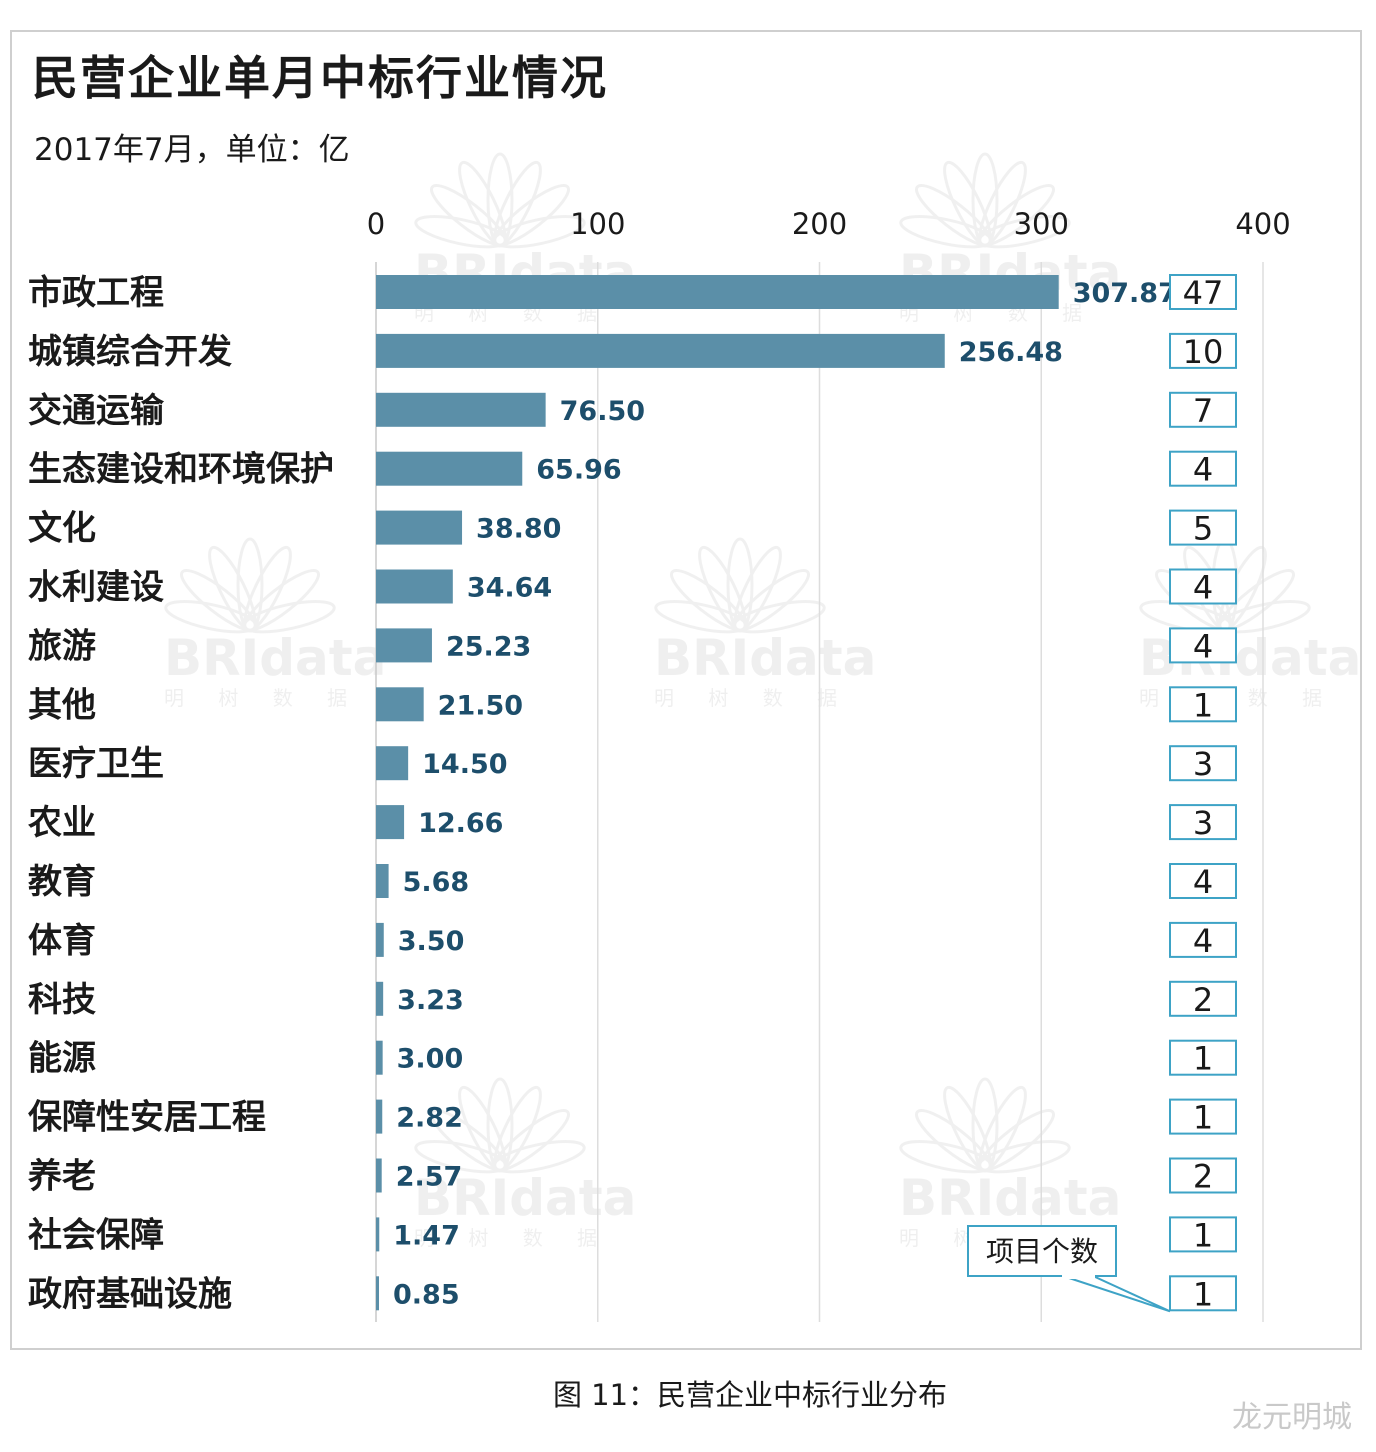 The height and width of the screenshot is (1452, 1376). Describe the element at coordinates (96, 293) in the screenshot. I see `category-label: 市政工程` at that location.